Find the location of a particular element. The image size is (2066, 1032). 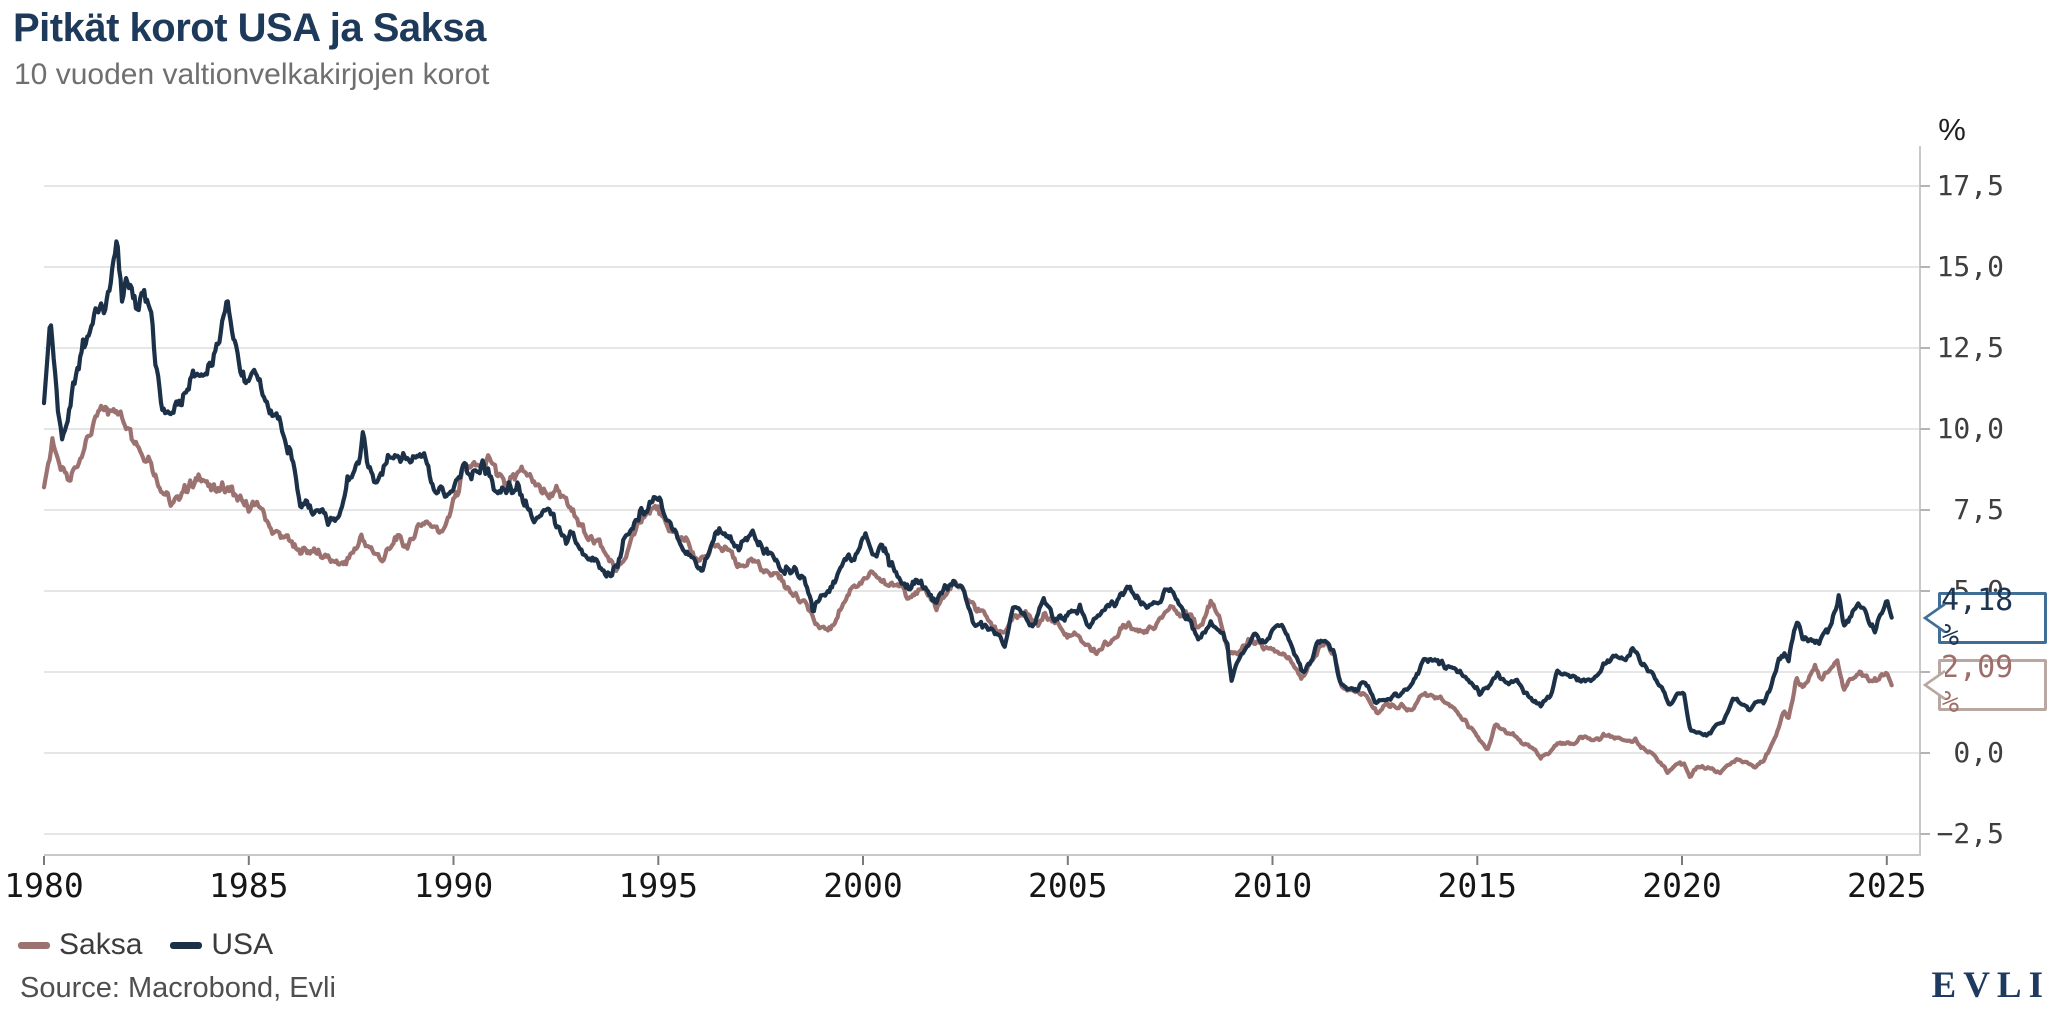

x-tick-label: 2000 is located at coordinates (863, 885).